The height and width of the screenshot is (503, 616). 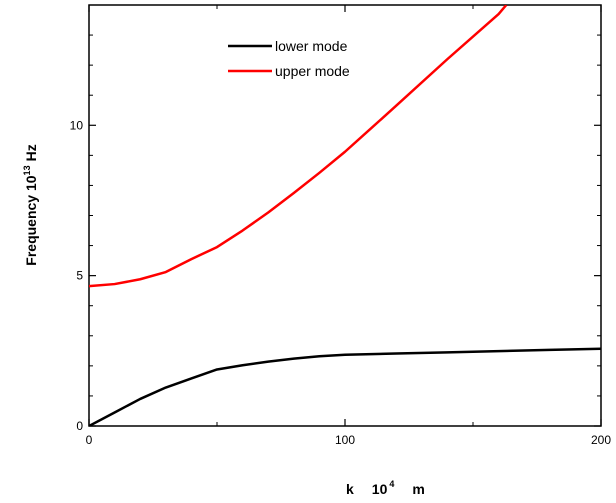 What do you see at coordinates (89, 440) in the screenshot?
I see `x-tick-label: 0` at bounding box center [89, 440].